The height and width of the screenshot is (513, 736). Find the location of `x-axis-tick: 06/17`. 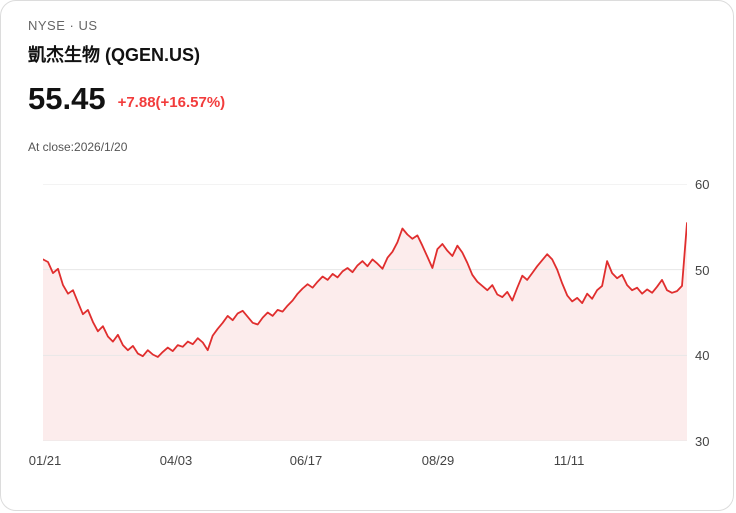

x-axis-tick: 06/17 is located at coordinates (306, 460).